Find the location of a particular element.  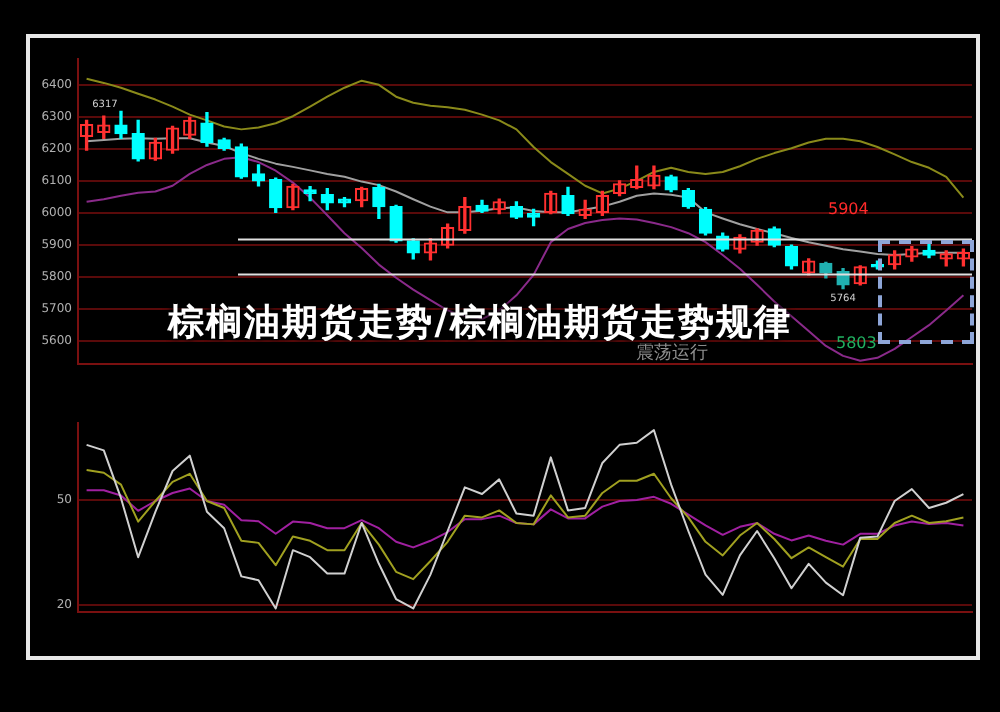

annotation: 5904 is located at coordinates (848, 209).